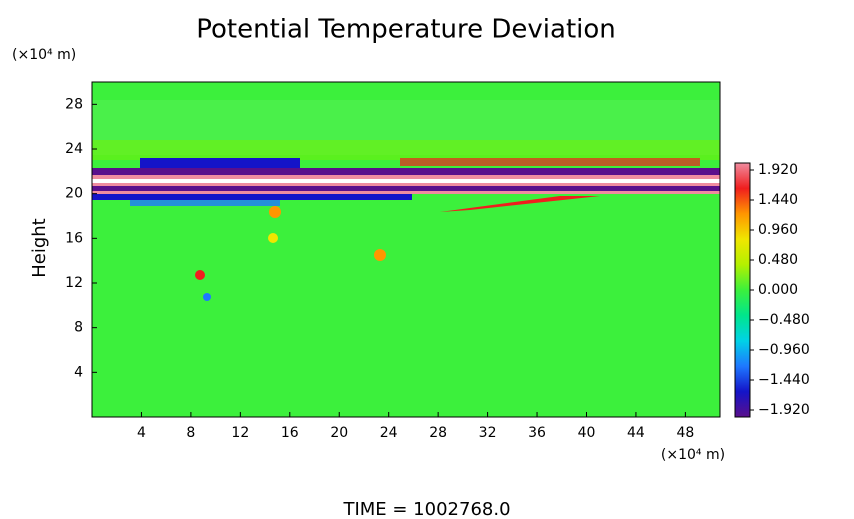 Image resolution: width=854 pixels, height=519 pixels. Describe the element at coordinates (78, 328) in the screenshot. I see `y-tick-label: 8` at that location.